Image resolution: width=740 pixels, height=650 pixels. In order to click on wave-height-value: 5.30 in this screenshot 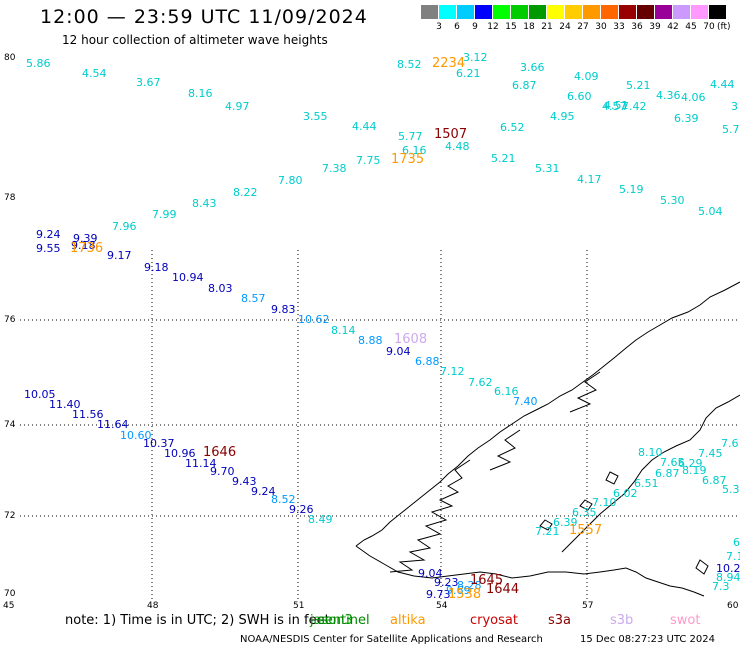, I will do `click(672, 200)`.